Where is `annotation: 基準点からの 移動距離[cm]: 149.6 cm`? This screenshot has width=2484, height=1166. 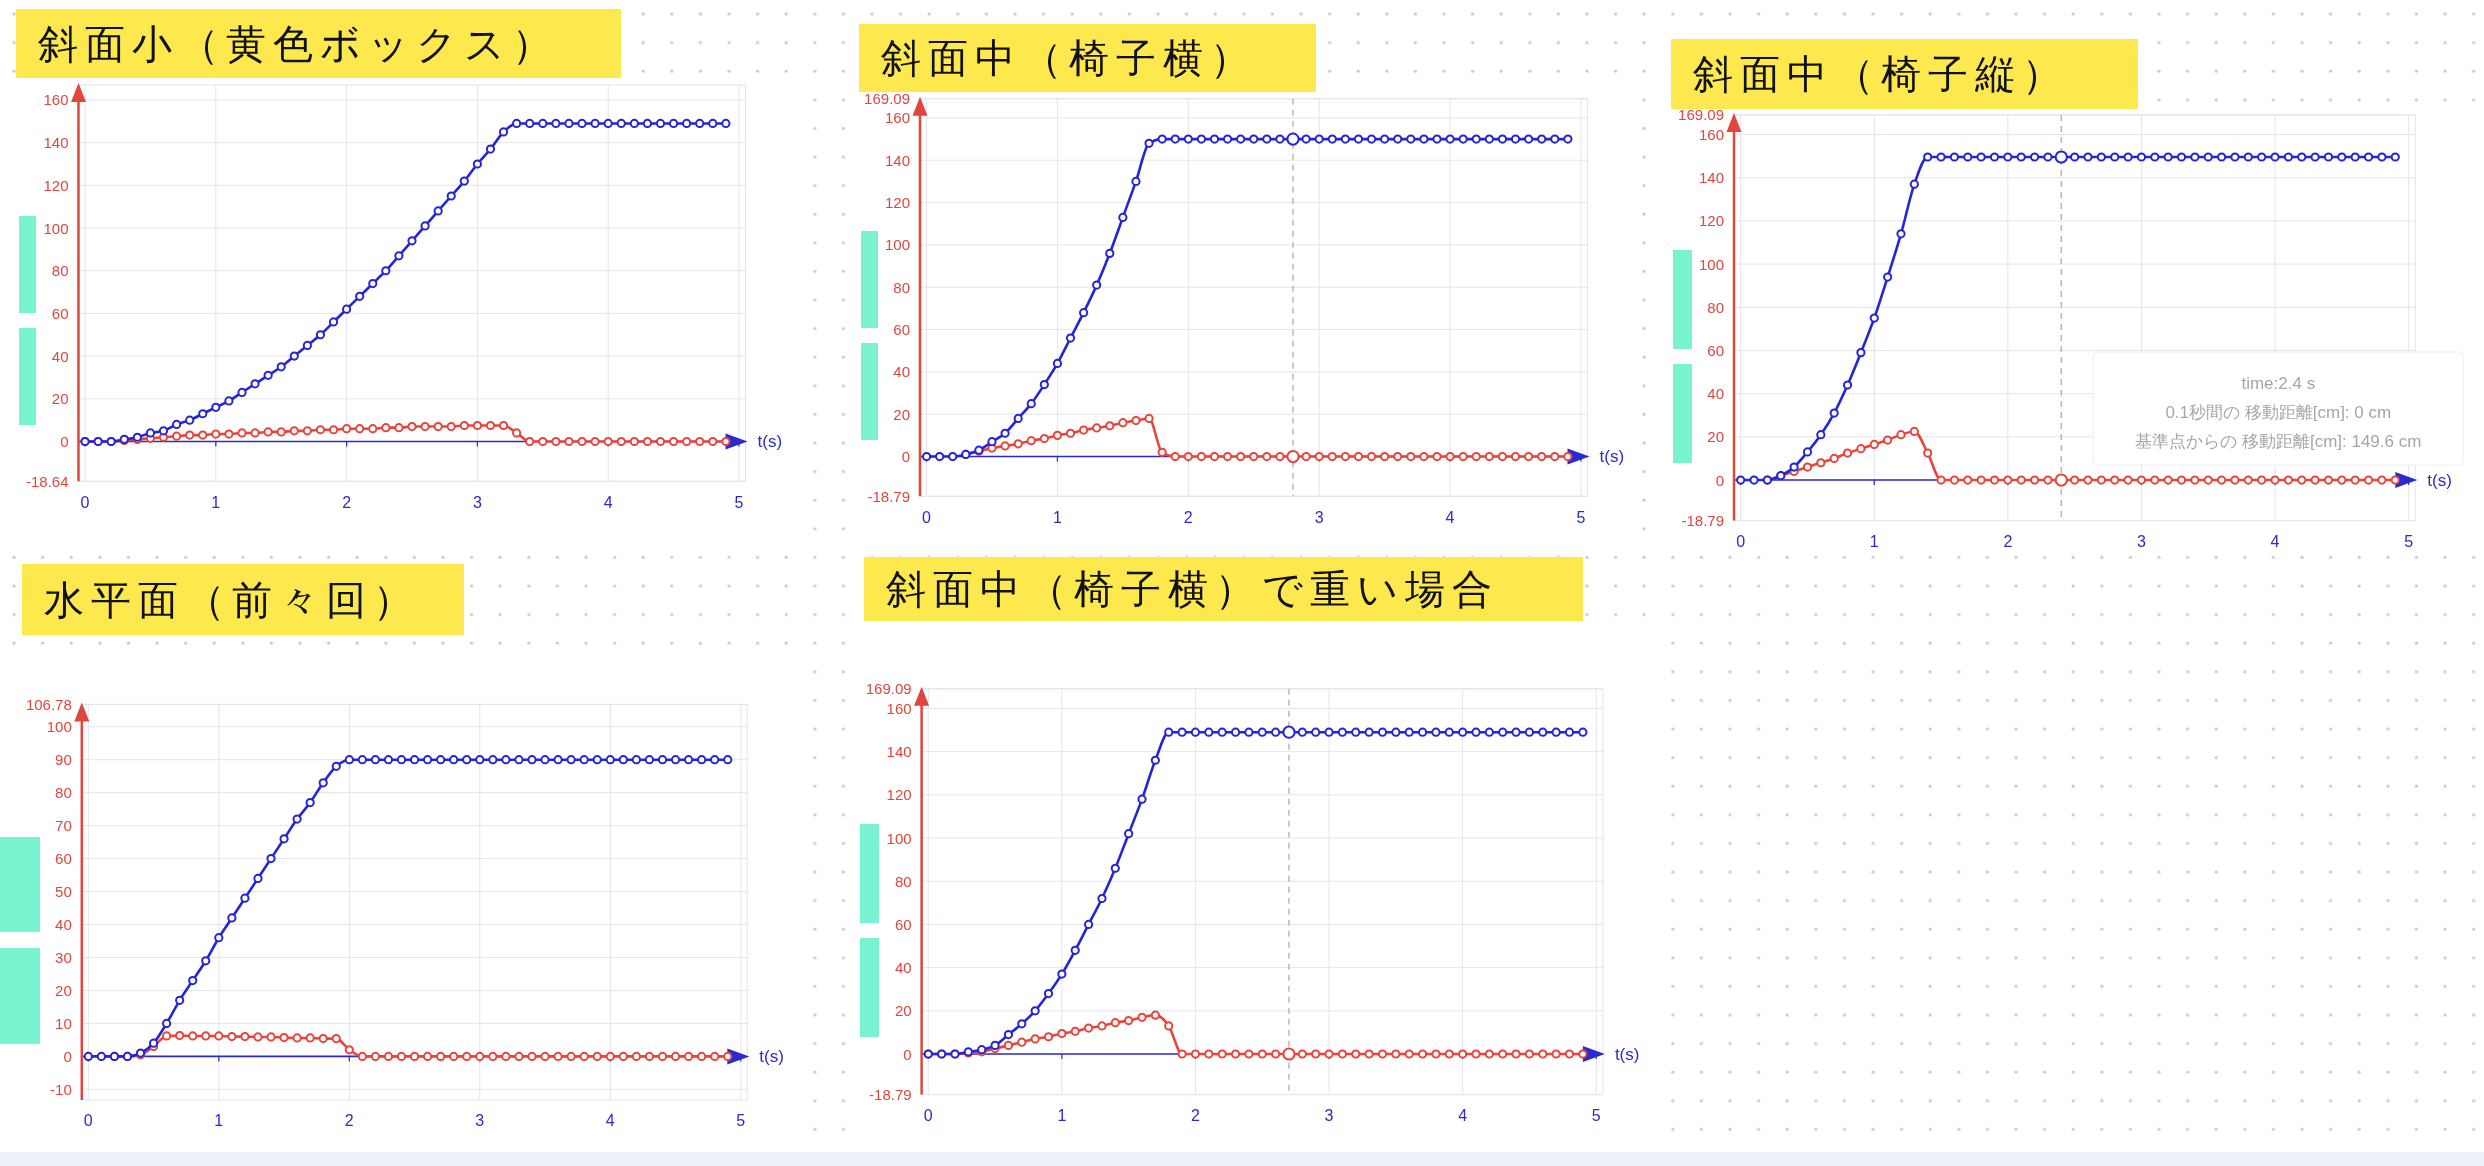
annotation: 基準点からの 移動距離[cm]: 149.6 cm is located at coordinates (2278, 441).